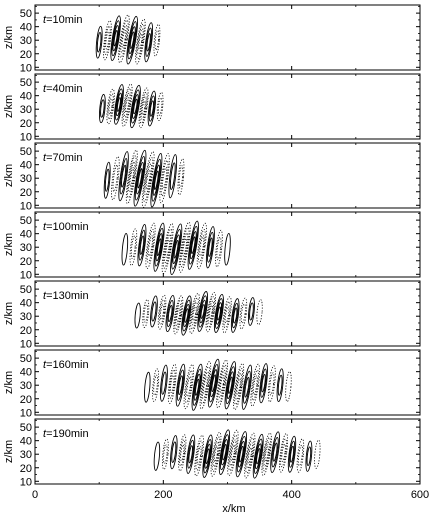 The height and width of the screenshot is (516, 437). I want to click on panel-time-value: =160min, so click(67, 365).